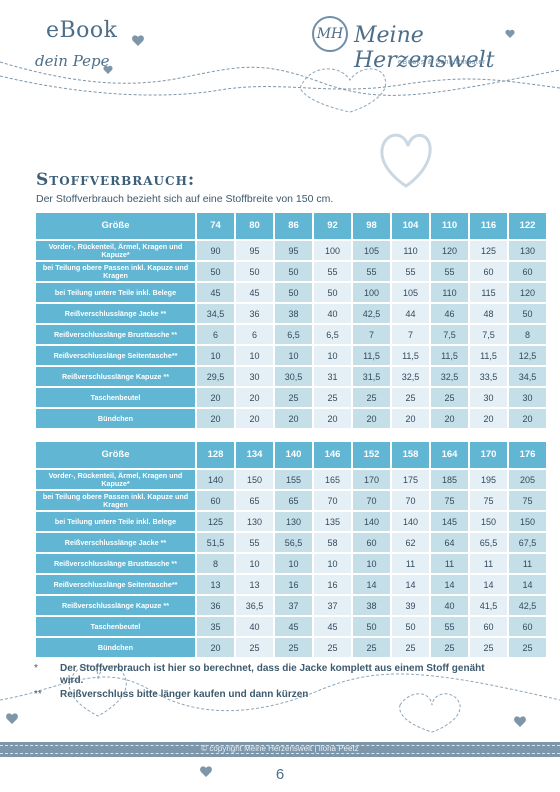 The image size is (560, 792). I want to click on value-cell: 150, so click(527, 521).